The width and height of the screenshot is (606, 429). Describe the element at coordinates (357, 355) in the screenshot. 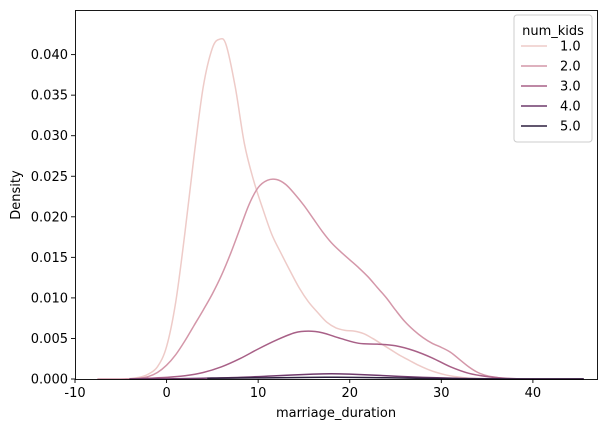

I see `series-line-3.0` at that location.